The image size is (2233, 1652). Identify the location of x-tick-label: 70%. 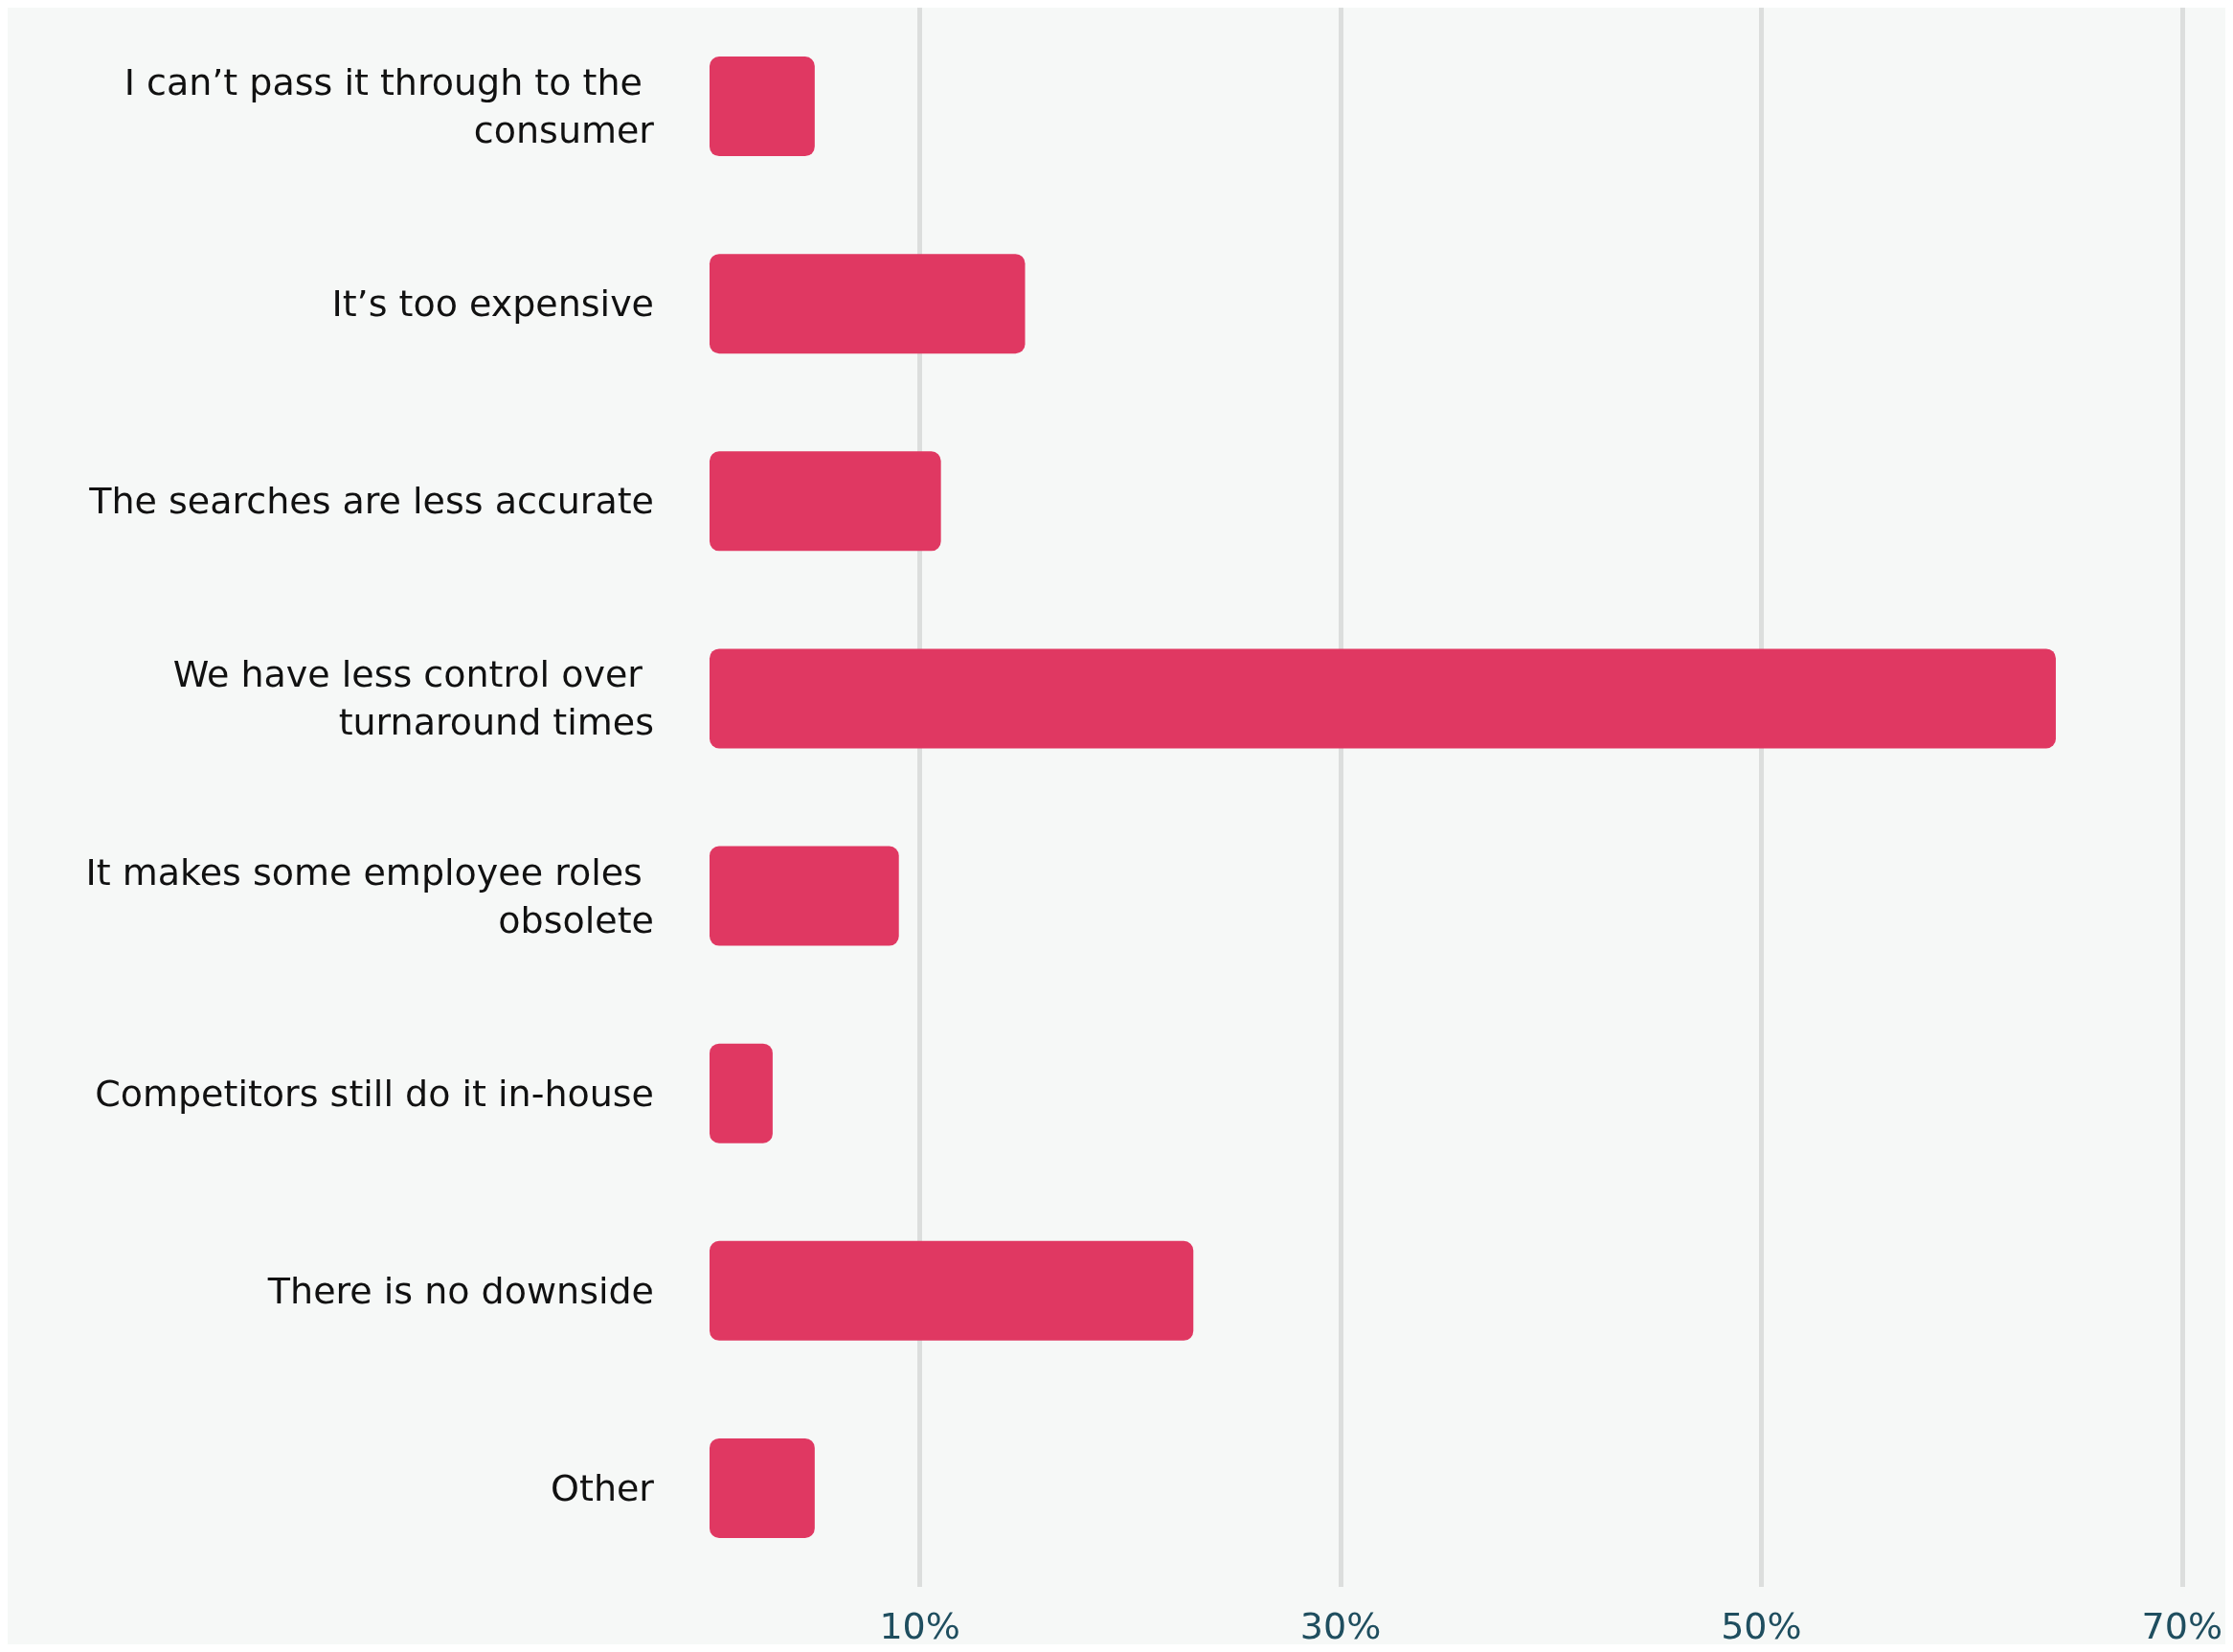
(2181, 1626).